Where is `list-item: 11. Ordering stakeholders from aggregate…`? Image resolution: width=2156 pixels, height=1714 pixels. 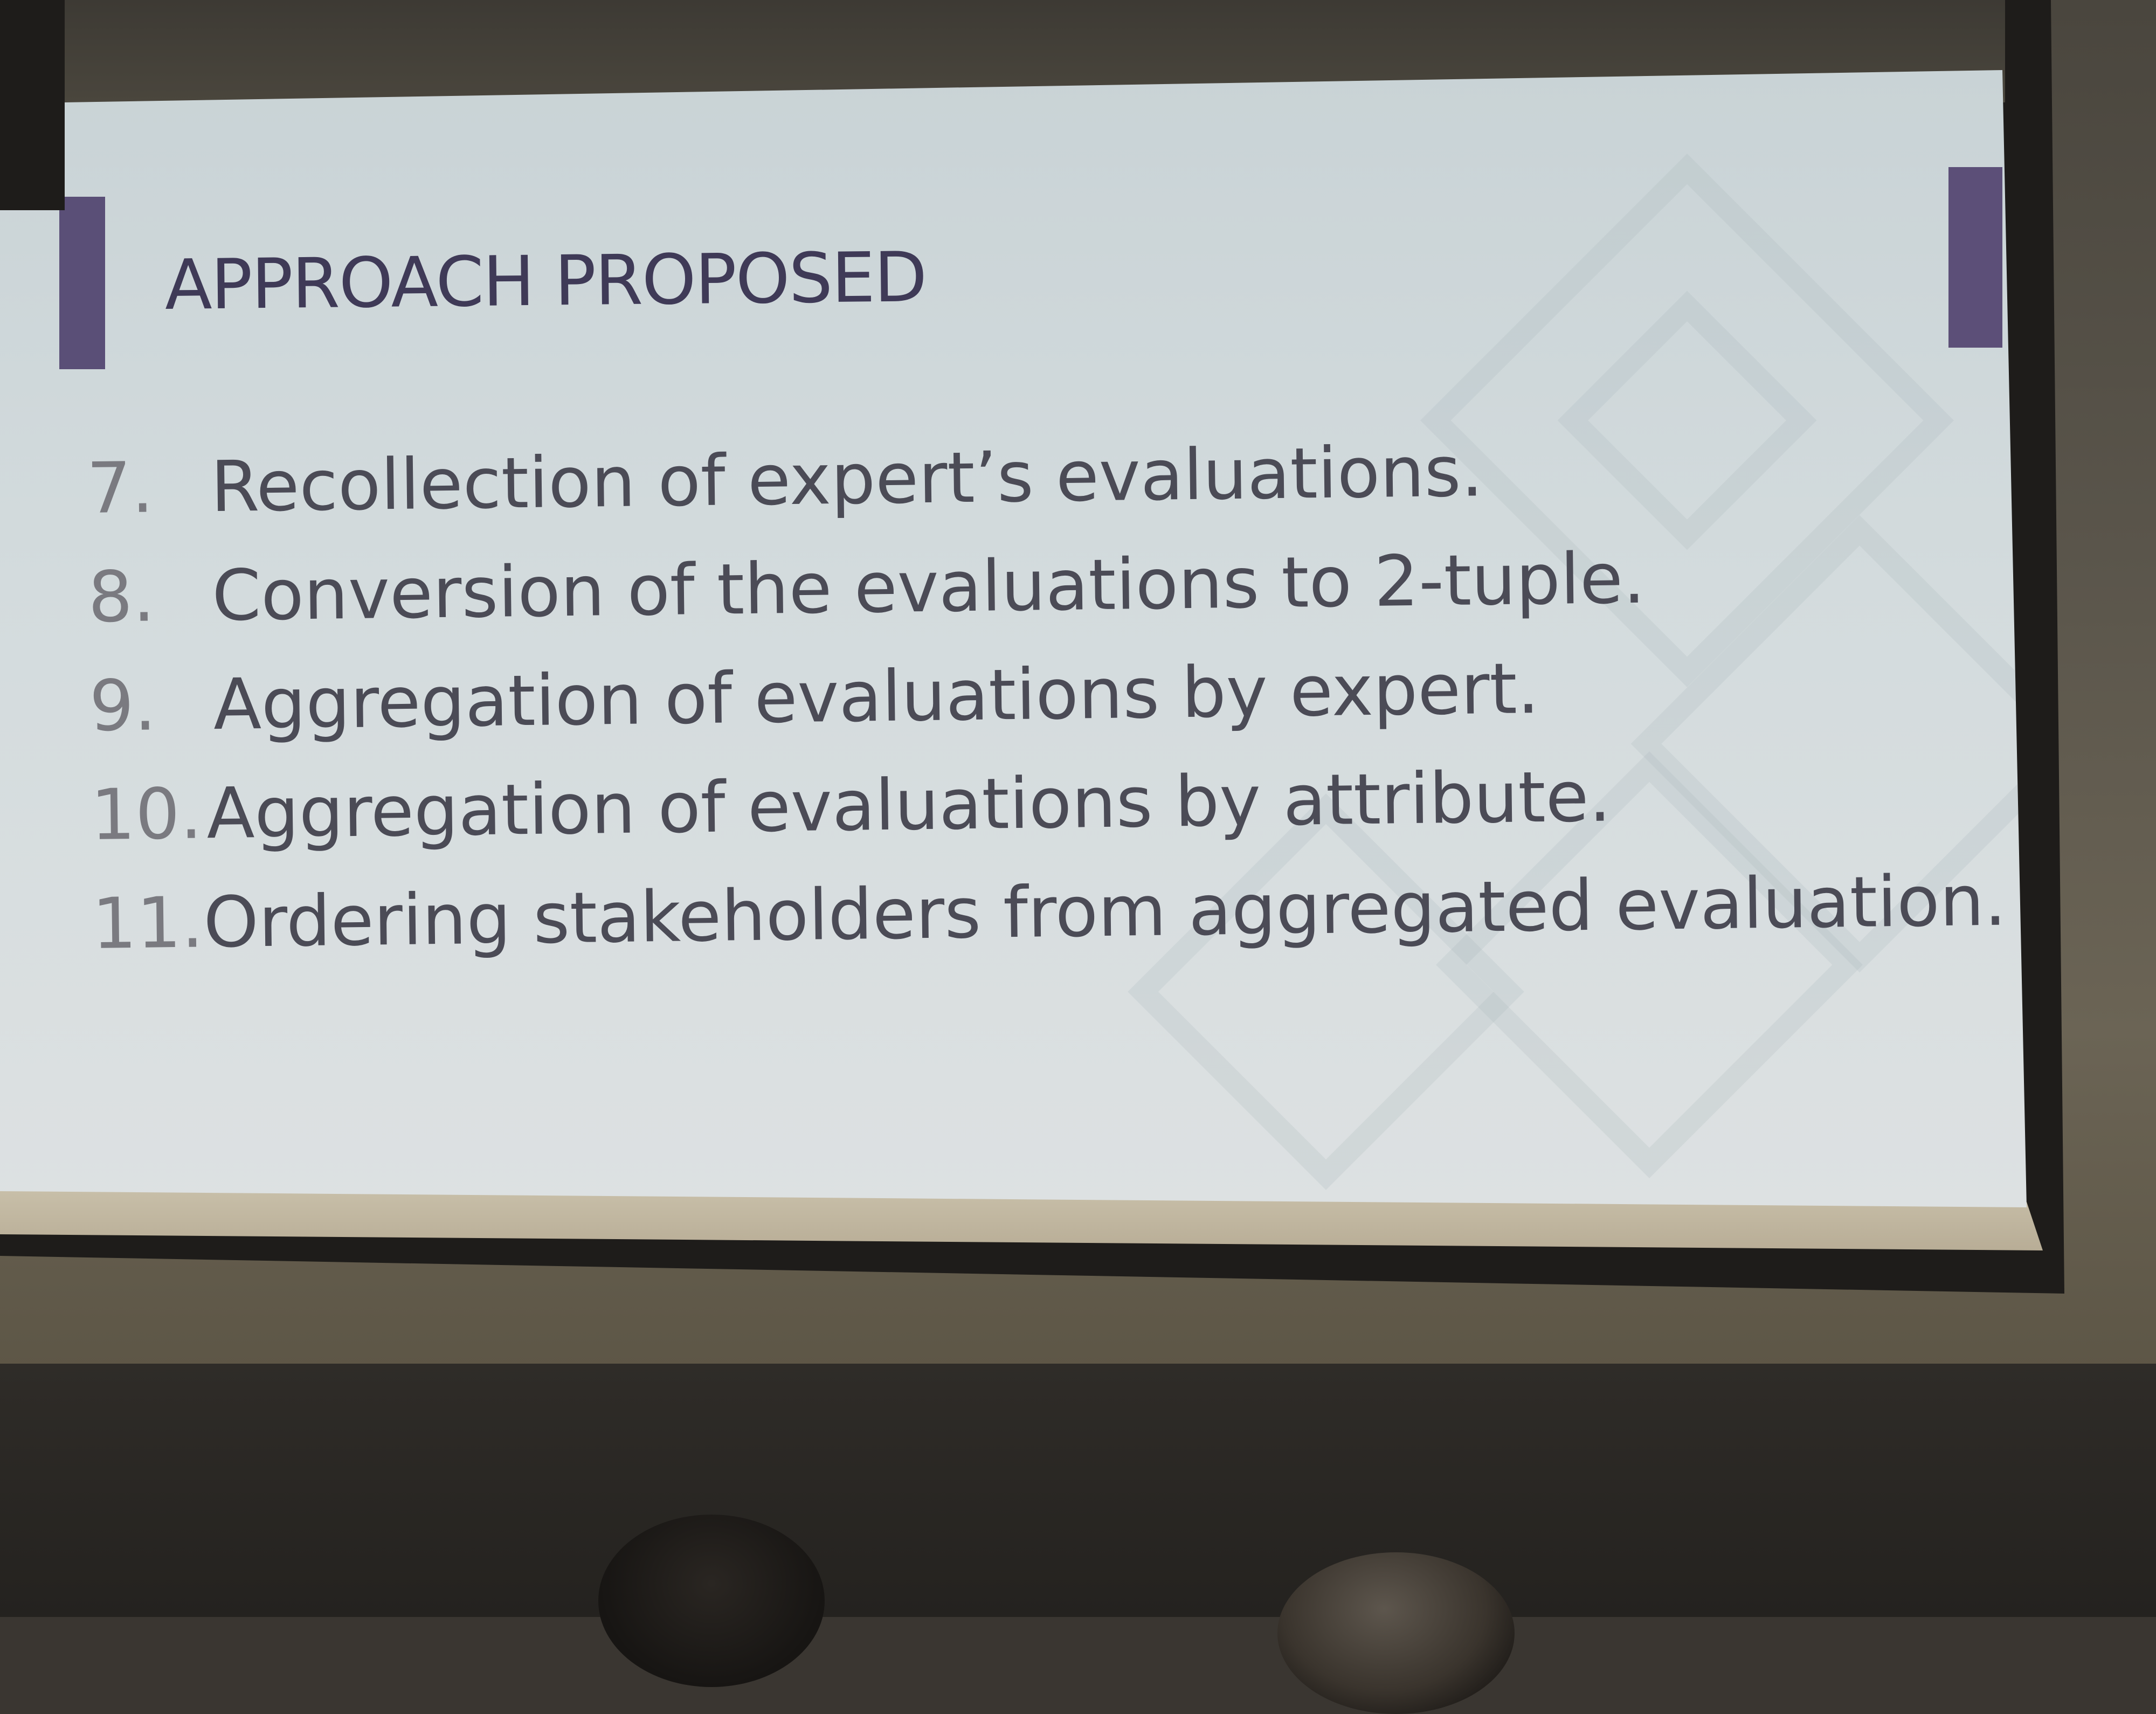 list-item: 11. Ordering stakeholders from aggregate… is located at coordinates (1049, 926).